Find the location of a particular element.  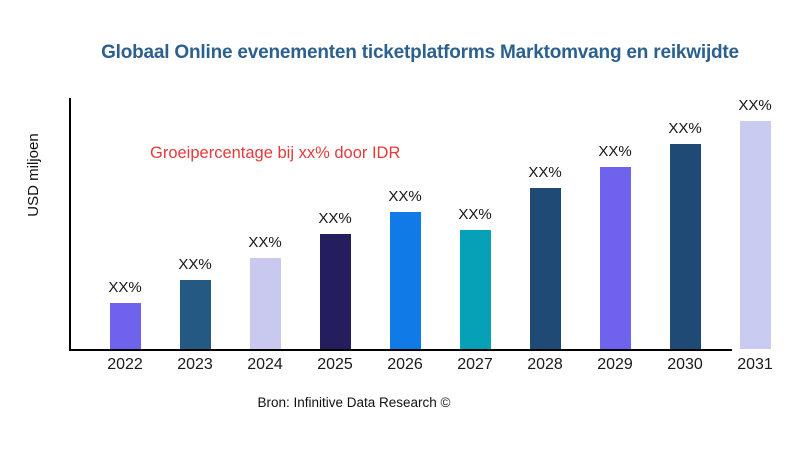

y-axis-label: USD miljoen is located at coordinates (33, 175).